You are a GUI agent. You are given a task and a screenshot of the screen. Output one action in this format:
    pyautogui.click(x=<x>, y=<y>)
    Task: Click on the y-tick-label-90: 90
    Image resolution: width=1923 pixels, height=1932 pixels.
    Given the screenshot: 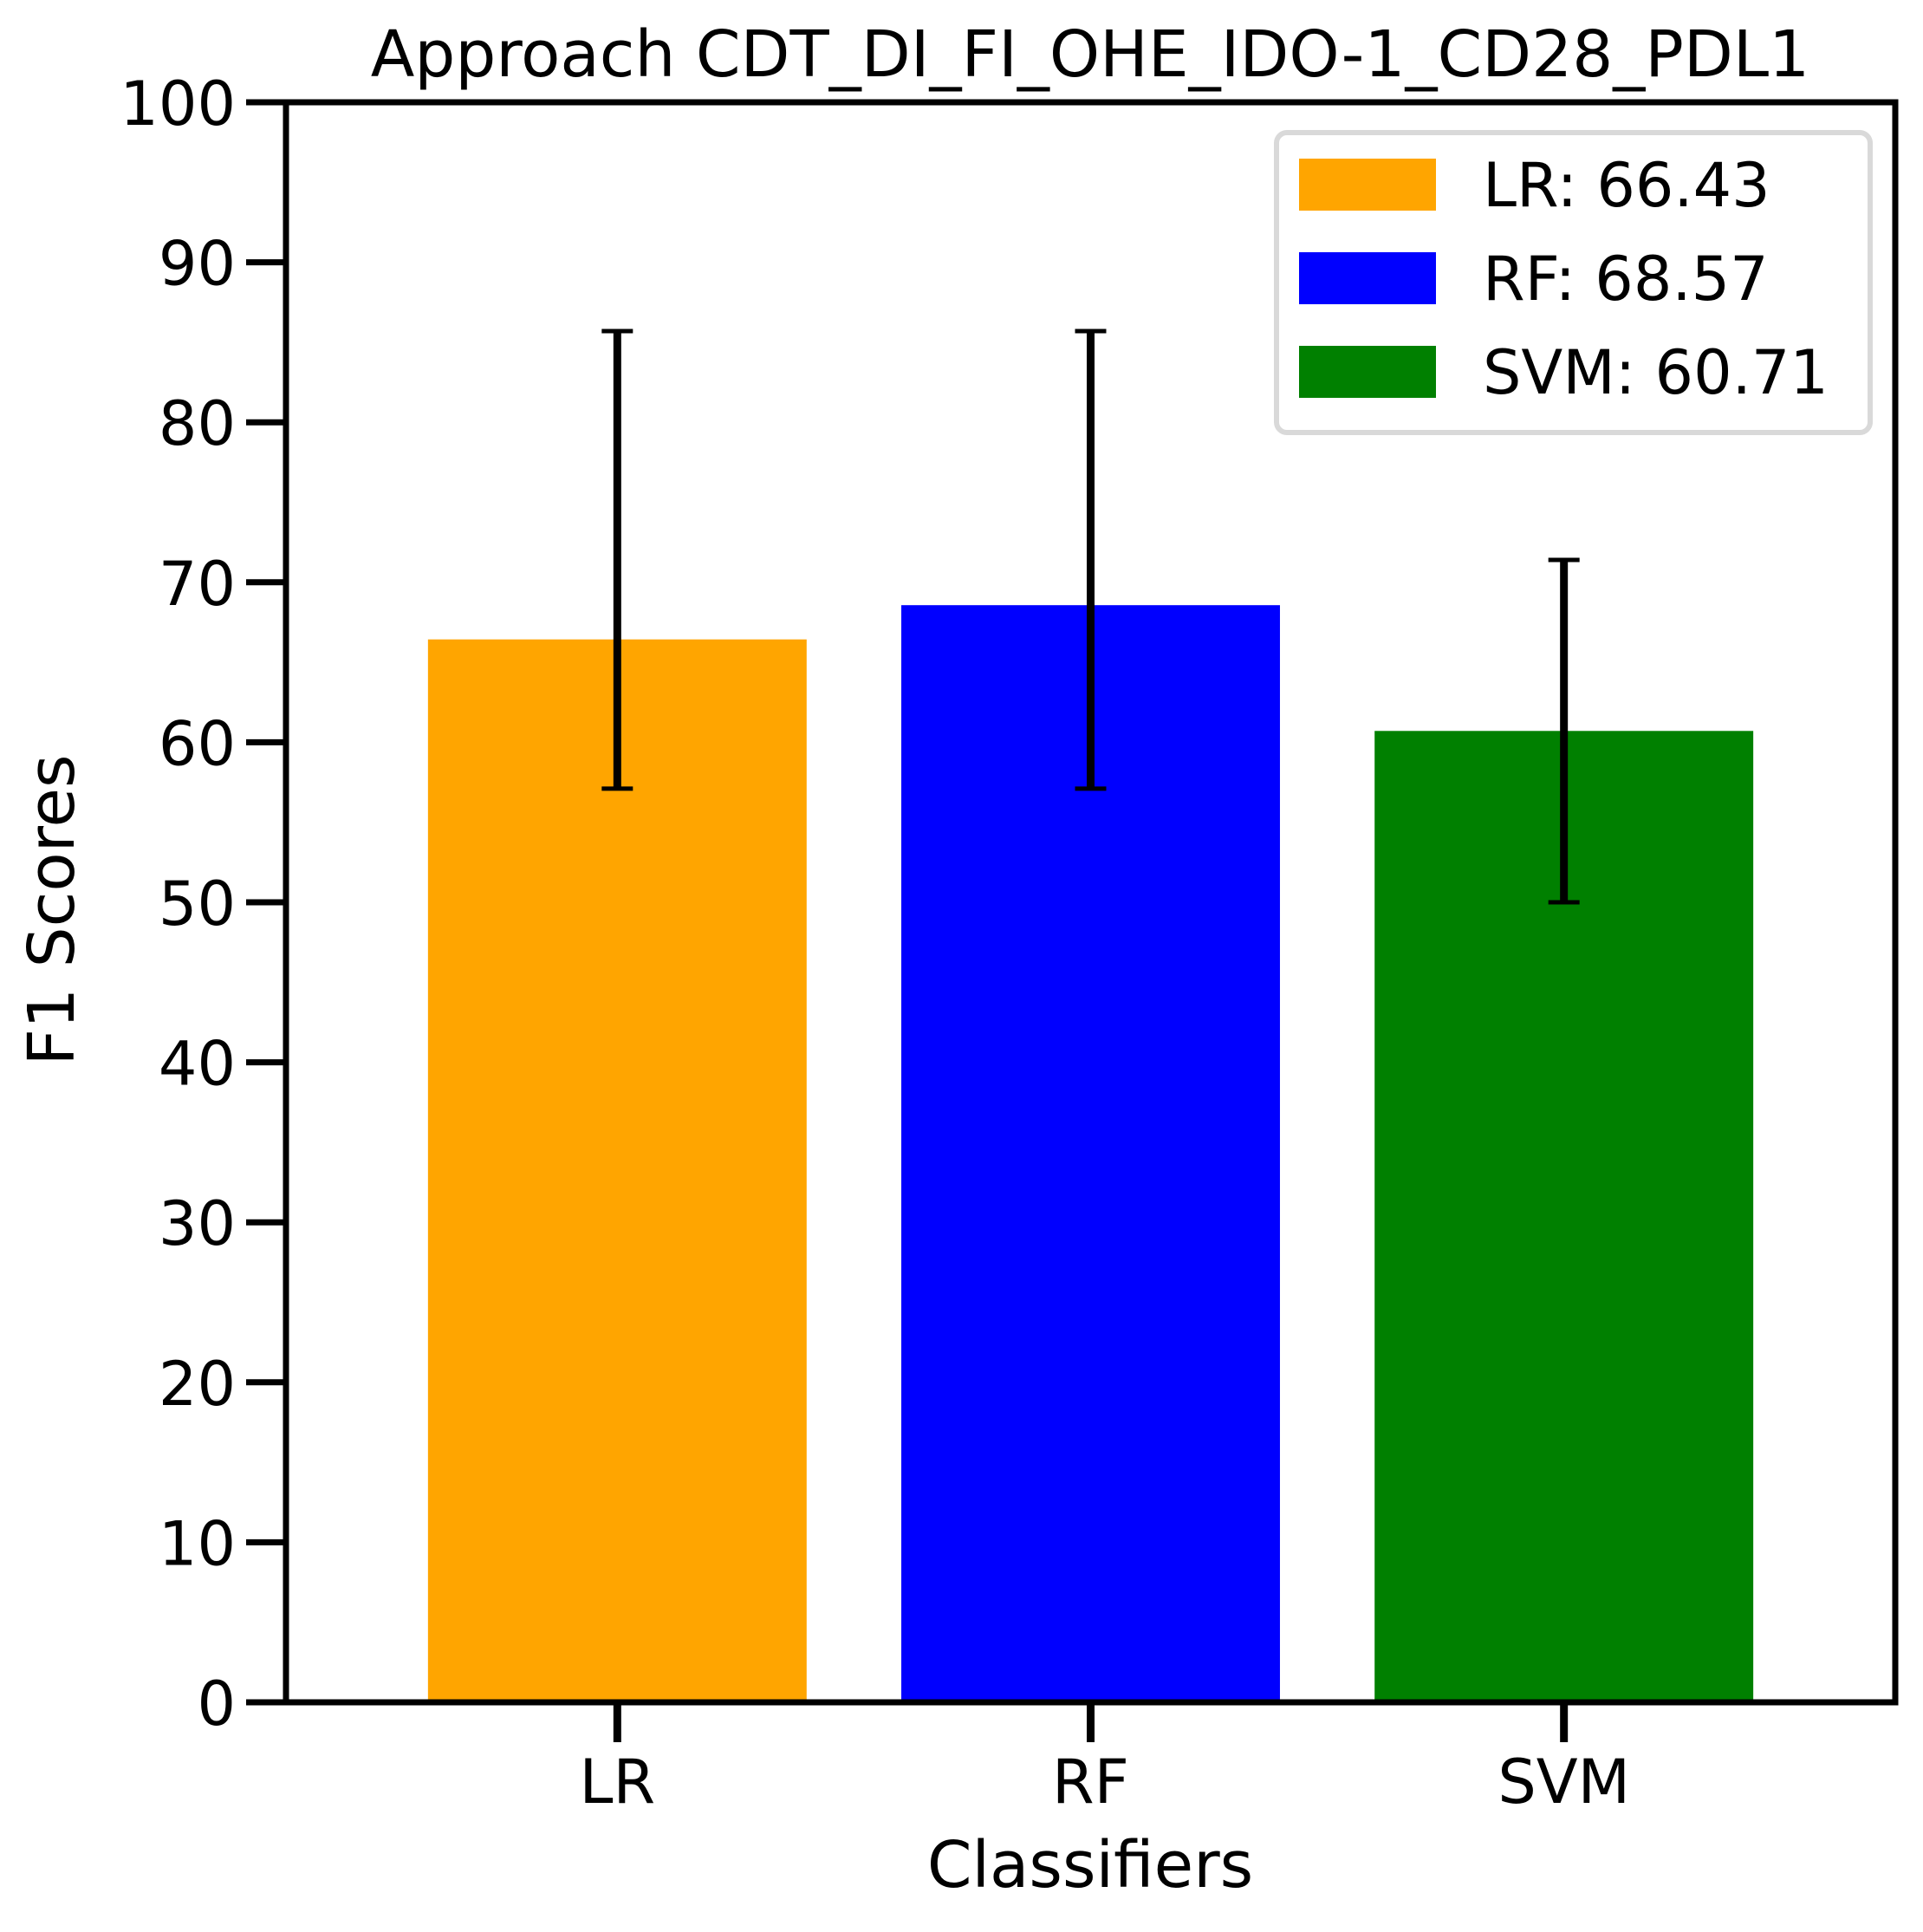 What is the action you would take?
    pyautogui.click(x=197, y=264)
    